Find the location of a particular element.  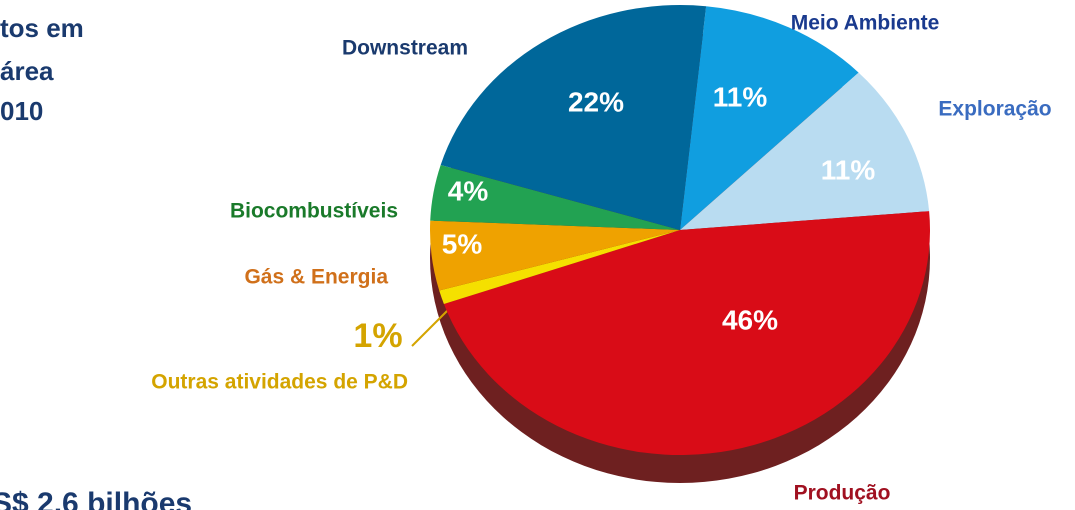

value-label: 4% is located at coordinates (468, 190).